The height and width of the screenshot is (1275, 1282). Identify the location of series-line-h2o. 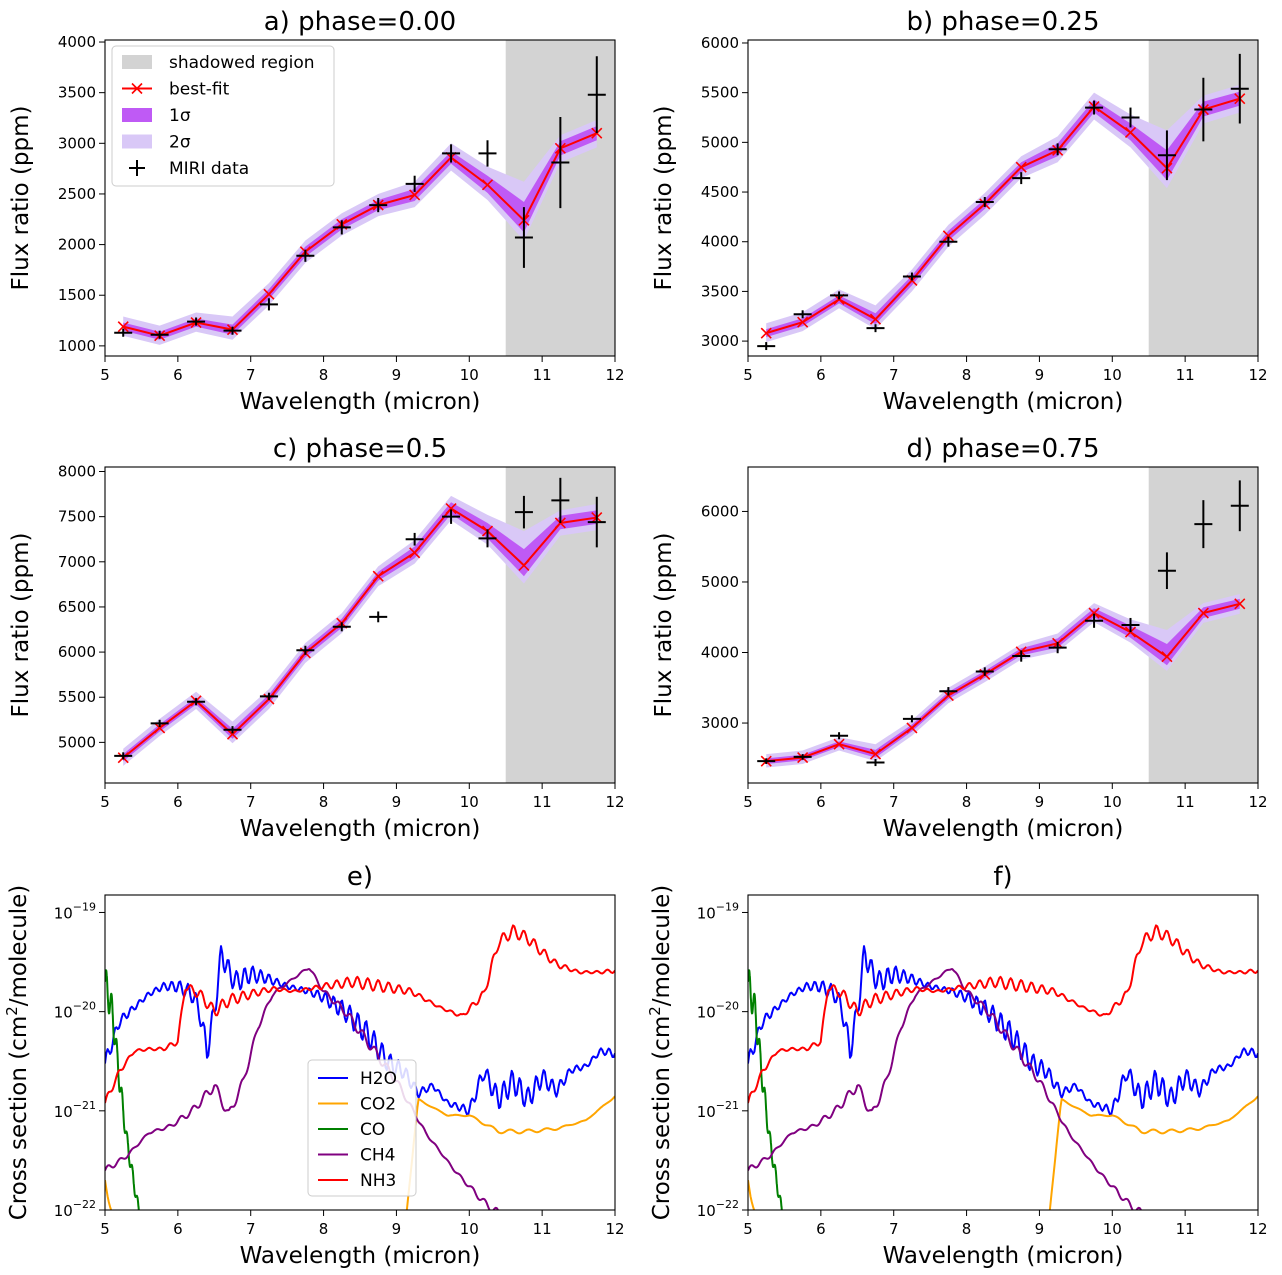
(360, 1030).